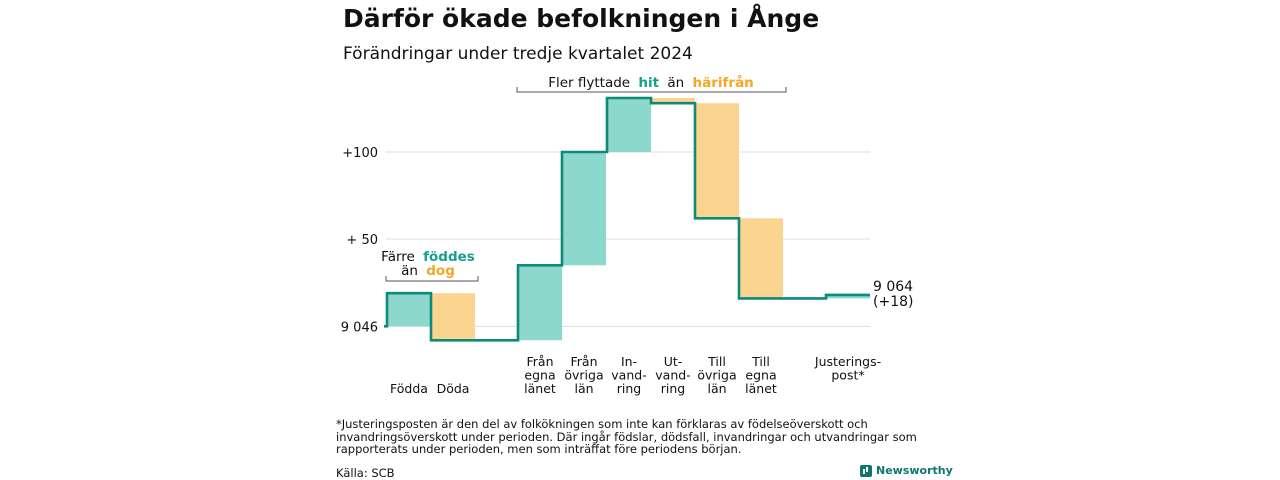 The image size is (1280, 480). Describe the element at coordinates (723, 82) in the screenshot. I see `annotation-highlight-away: härifrån` at that location.